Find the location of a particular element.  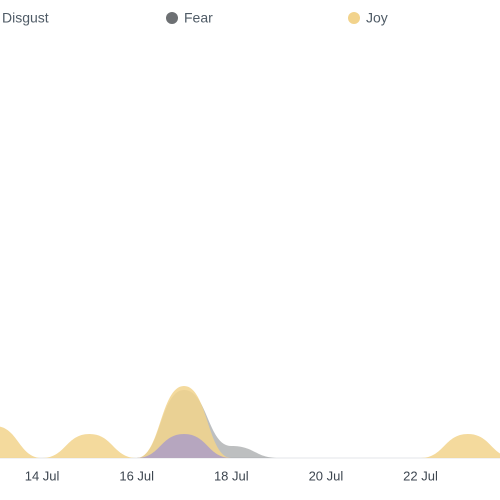

legend-label: Joy is located at coordinates (377, 18).